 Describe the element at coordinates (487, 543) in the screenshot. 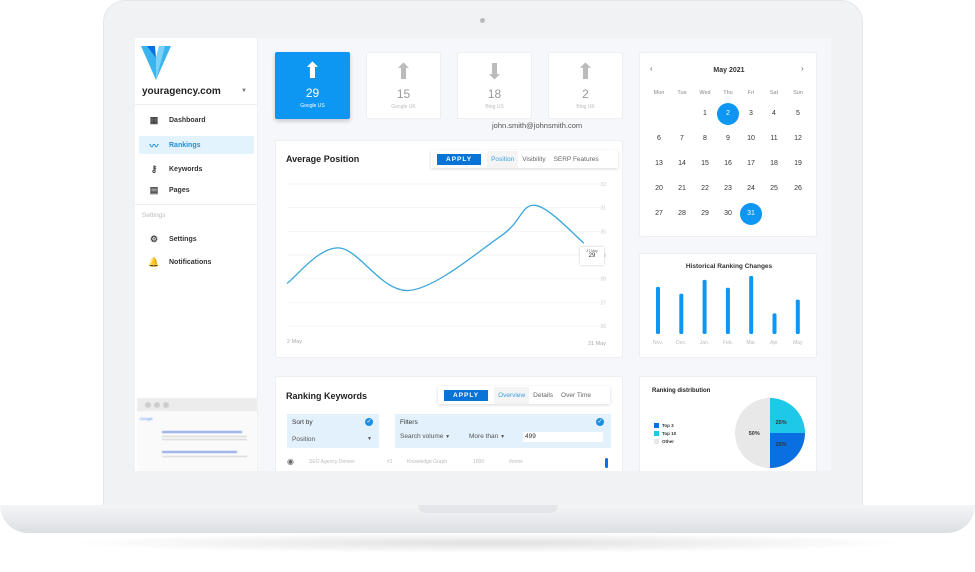

I see `laptop-shadow` at that location.